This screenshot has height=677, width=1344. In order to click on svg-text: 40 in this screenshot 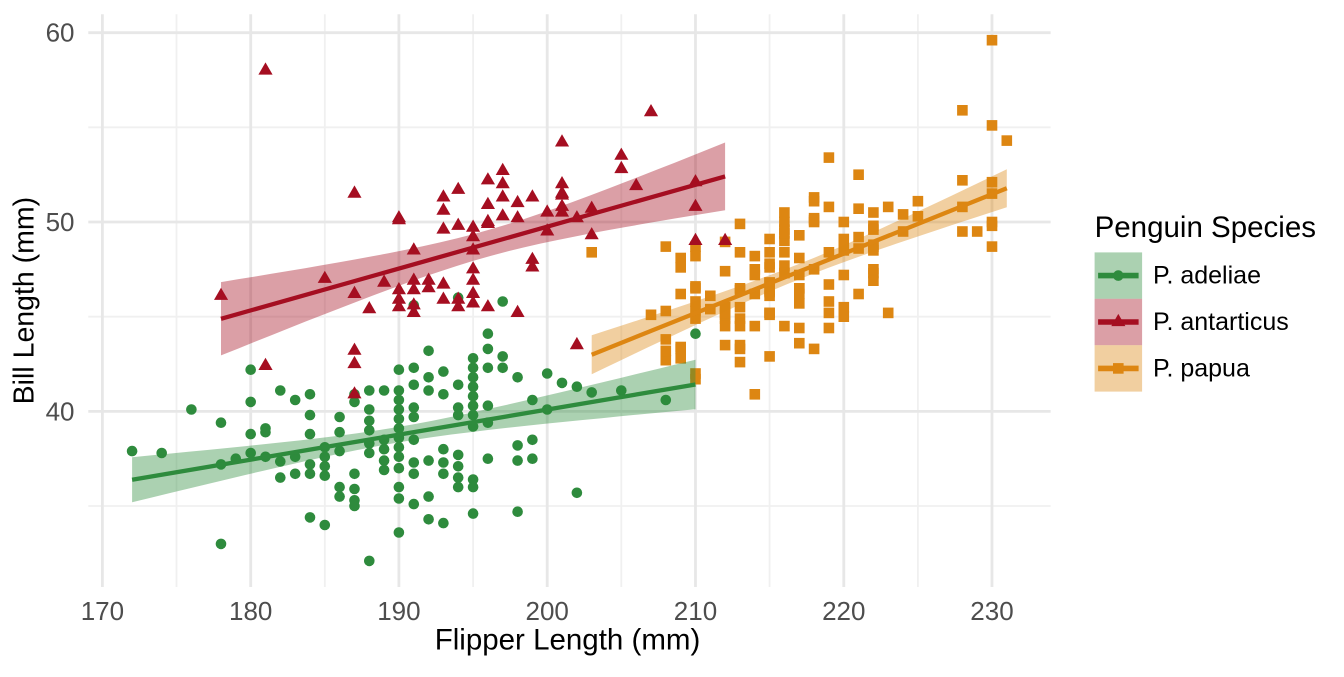, I will do `click(60, 411)`.